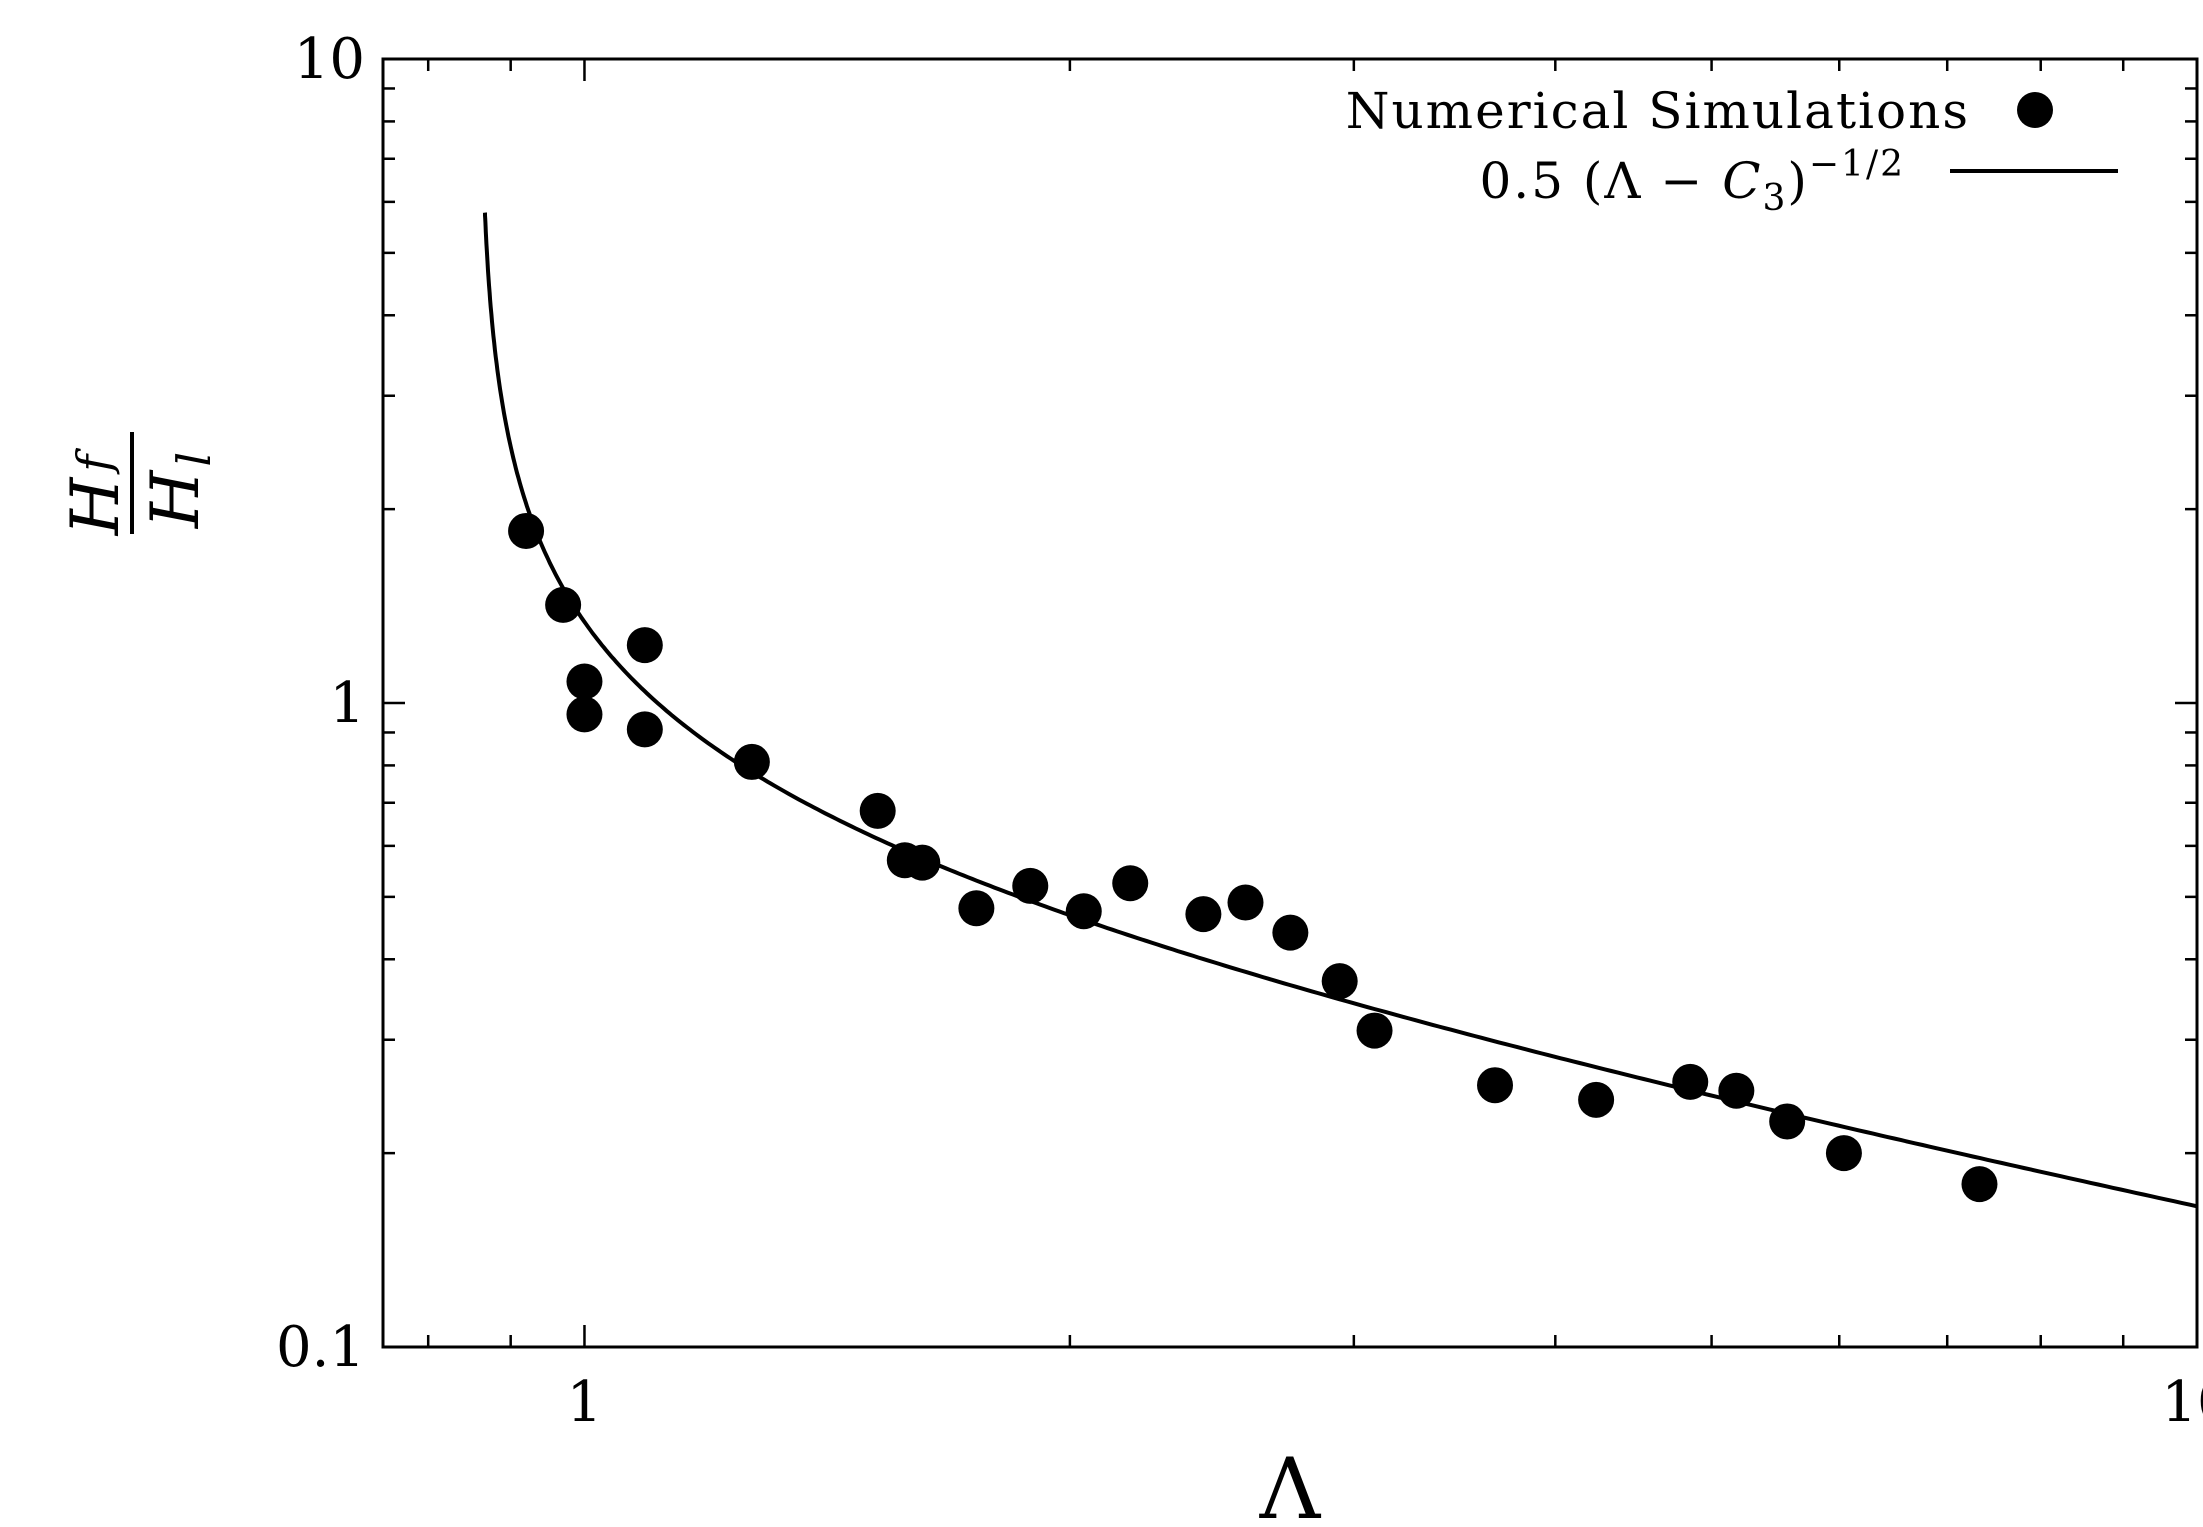 This screenshot has height=1527, width=2203. Describe the element at coordinates (1798, 181) in the screenshot. I see `legend-fit-suffix: )` at that location.